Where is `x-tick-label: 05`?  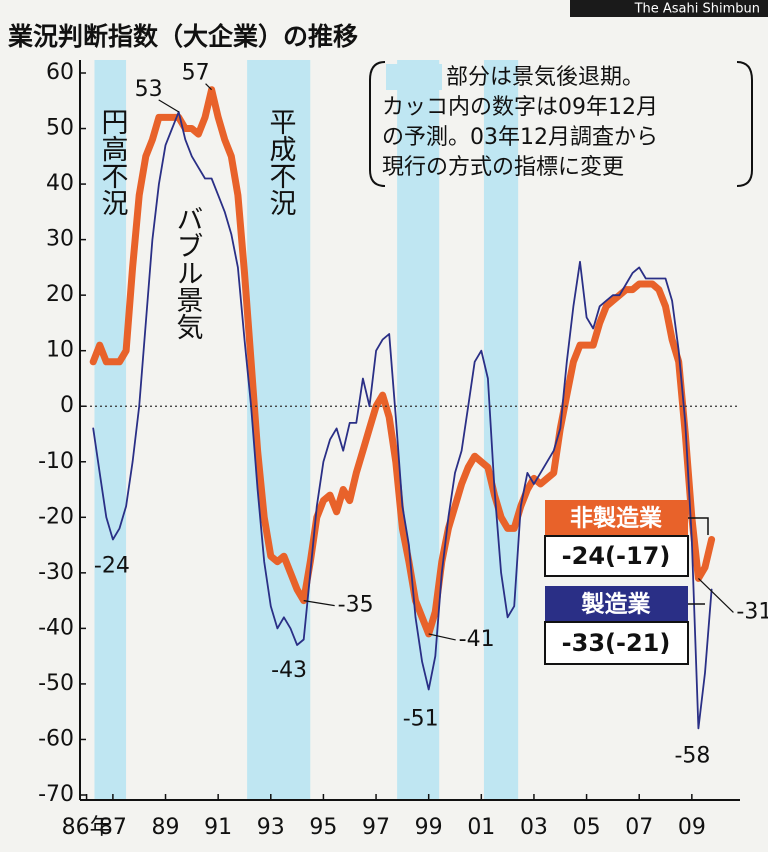
x-tick-label: 05 is located at coordinates (587, 827).